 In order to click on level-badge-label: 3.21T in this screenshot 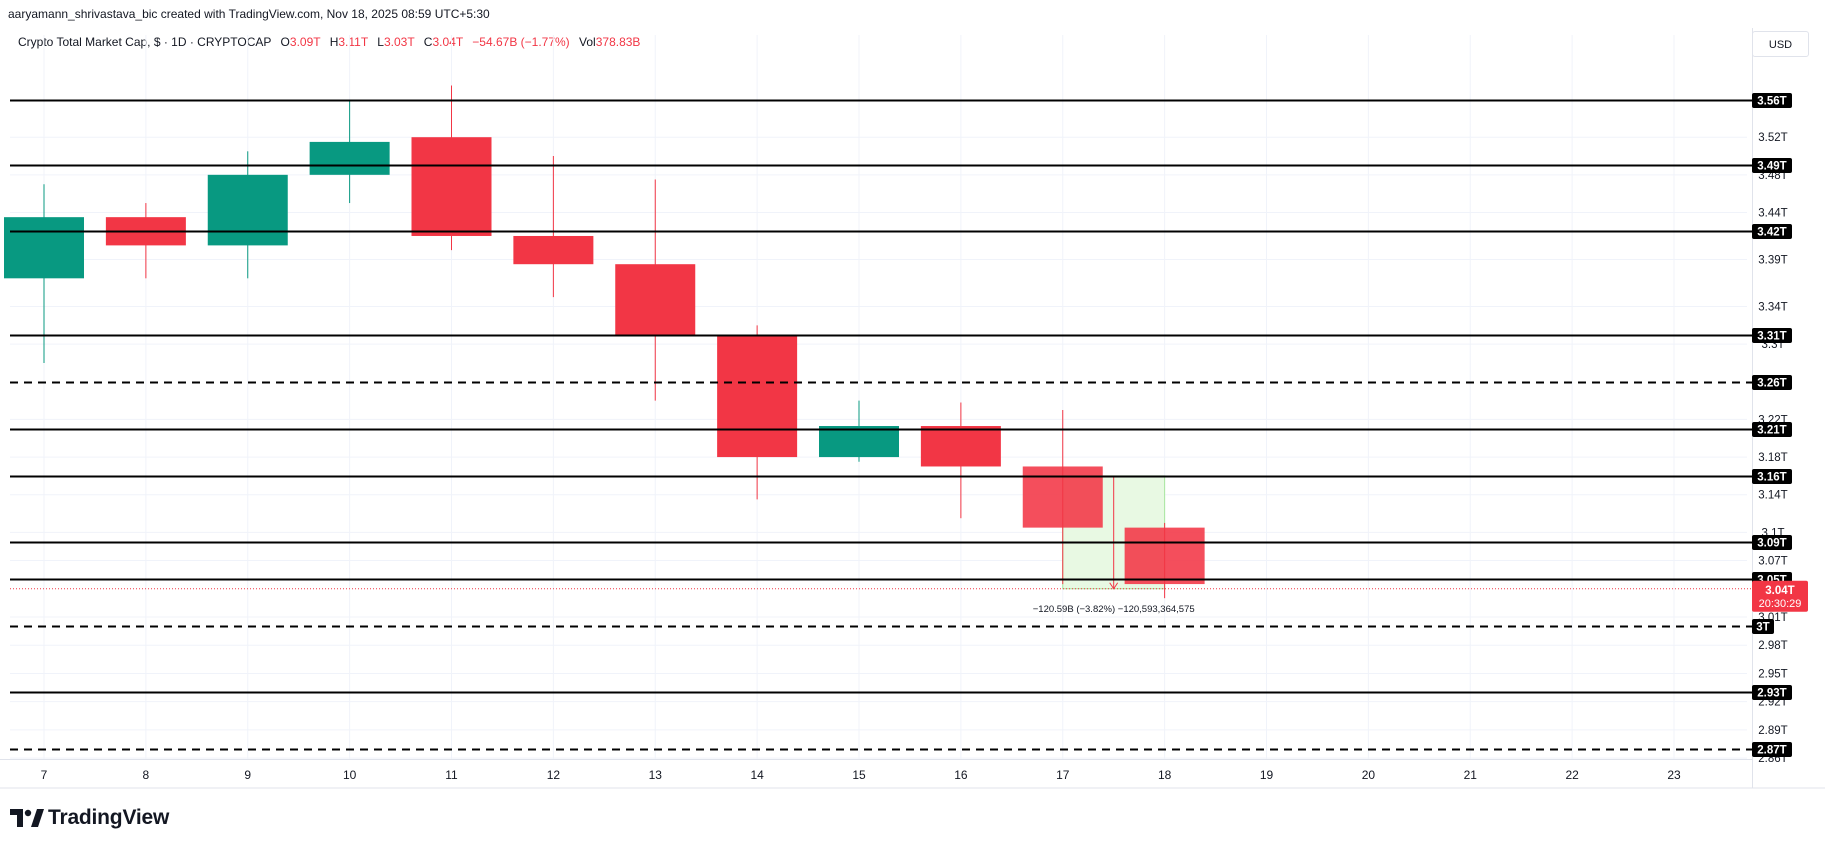, I will do `click(1771, 431)`.